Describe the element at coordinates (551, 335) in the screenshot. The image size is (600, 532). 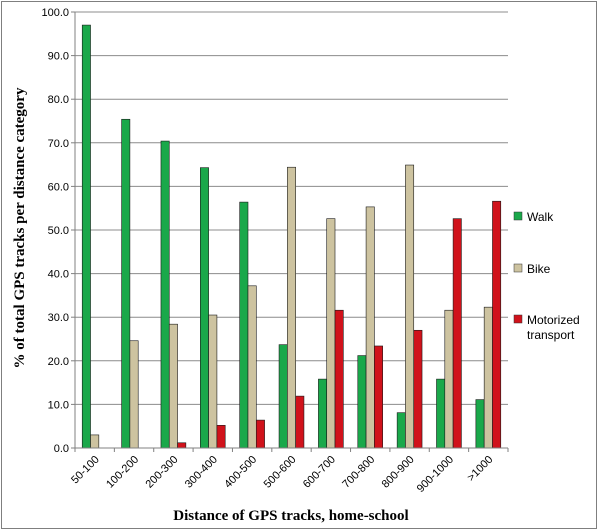
I see `legend-label-motorized-line2: transport` at that location.